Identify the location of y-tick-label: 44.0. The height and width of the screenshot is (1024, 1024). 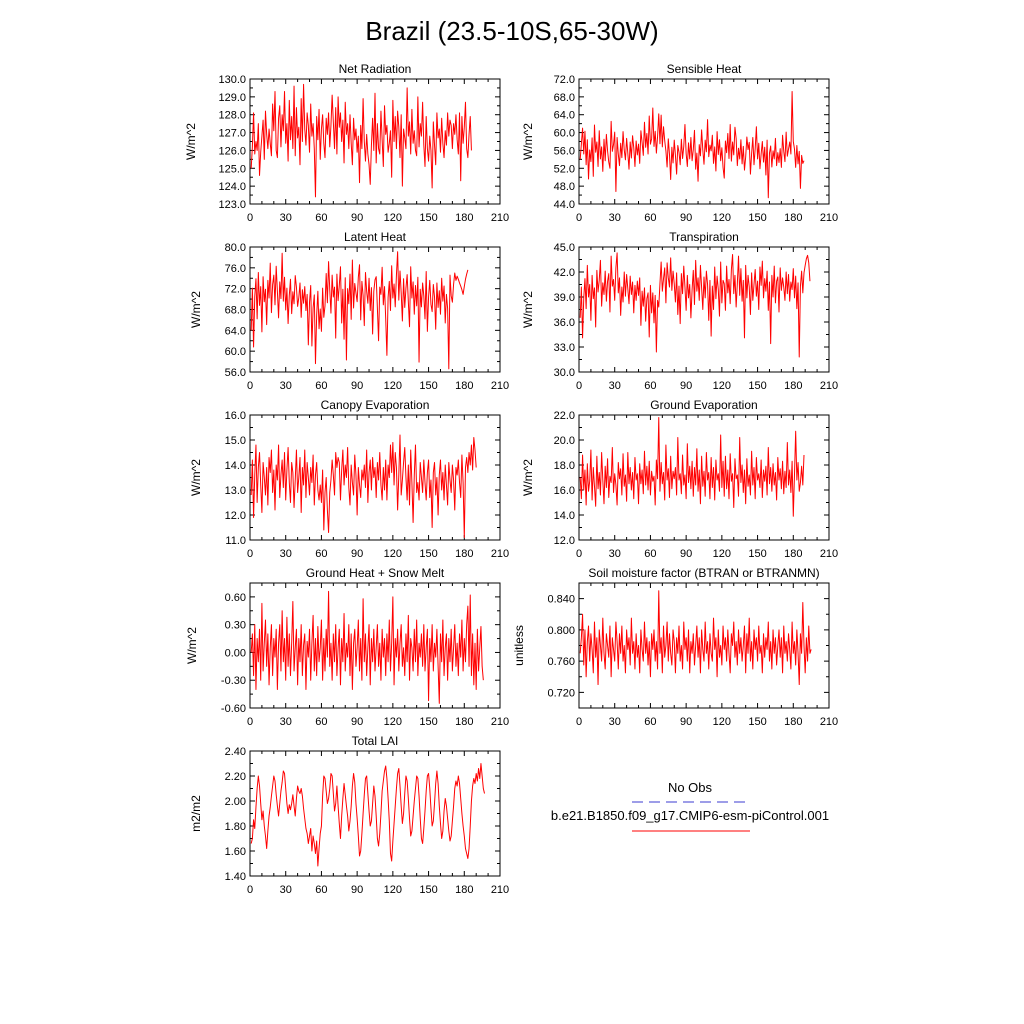
(564, 205).